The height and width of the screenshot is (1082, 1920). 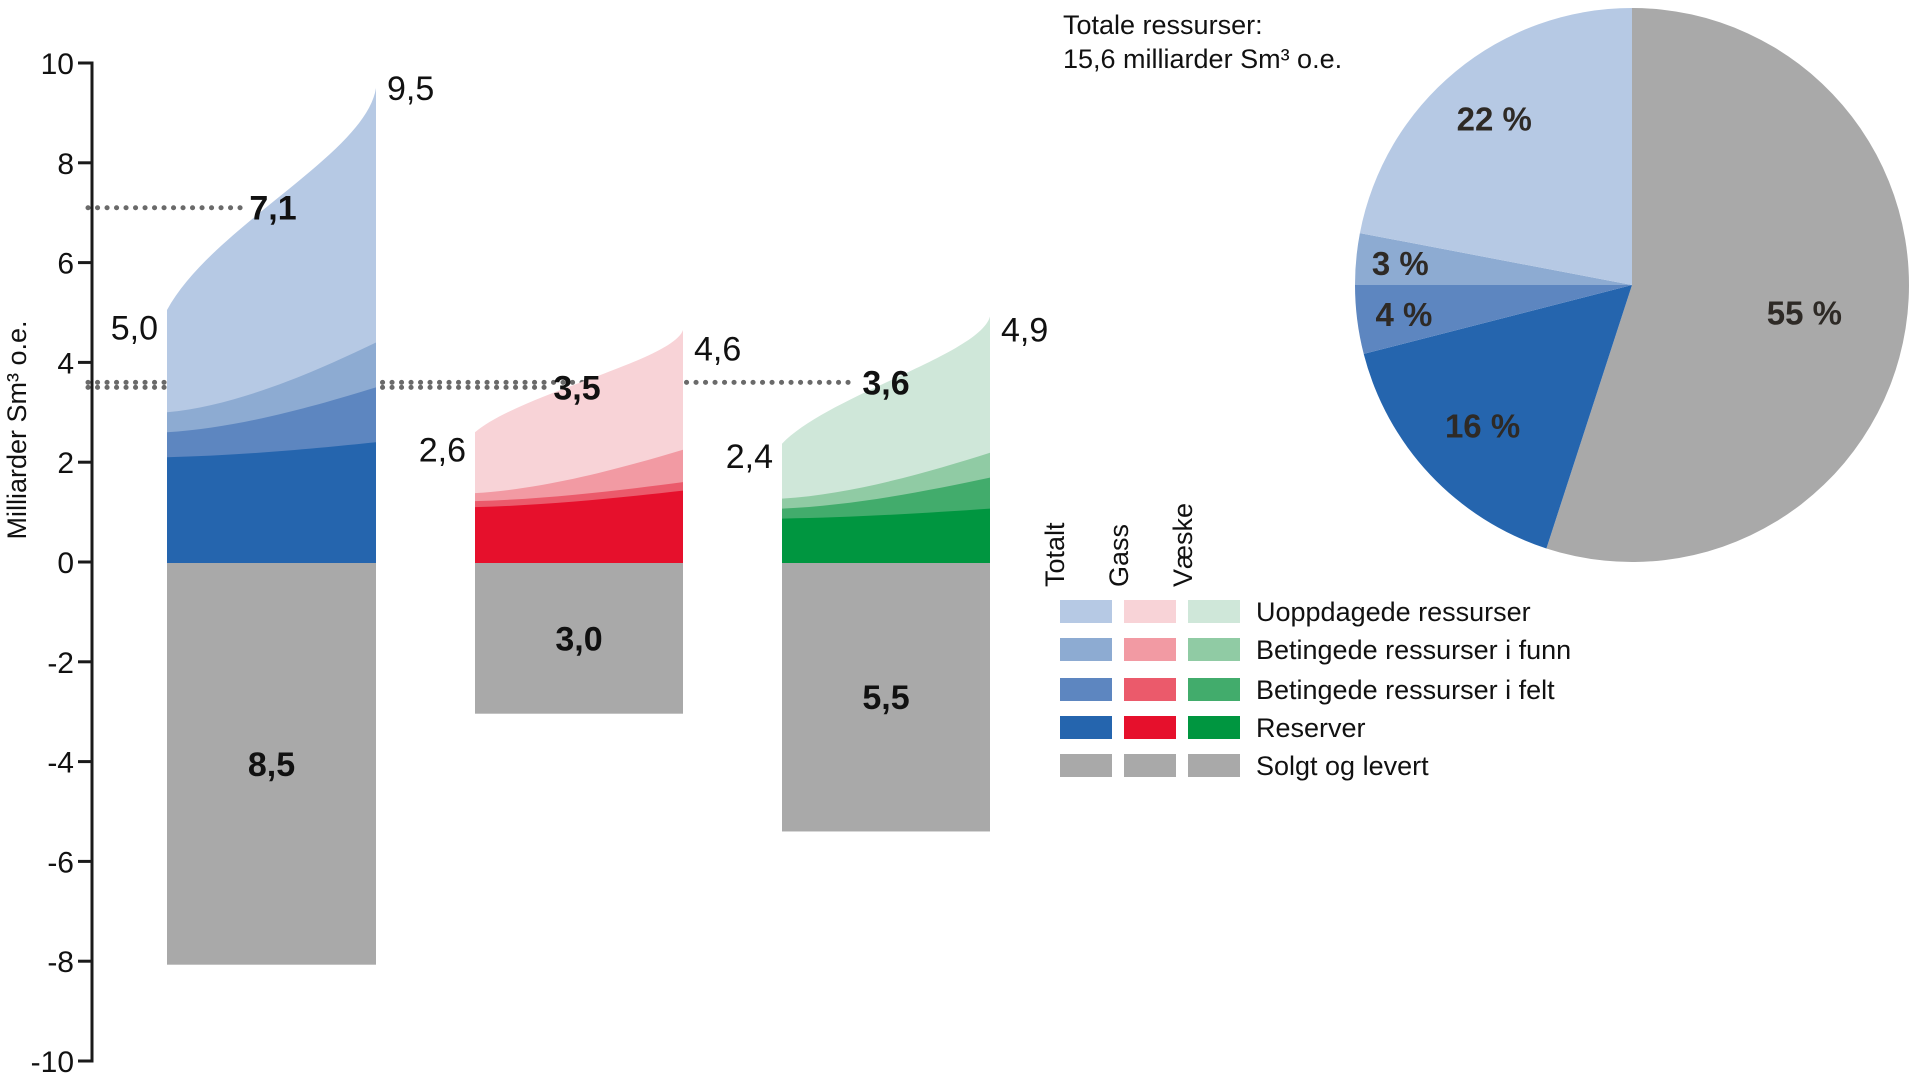 What do you see at coordinates (576, 388) in the screenshot?
I see `expected-label-gass: 3,5` at bounding box center [576, 388].